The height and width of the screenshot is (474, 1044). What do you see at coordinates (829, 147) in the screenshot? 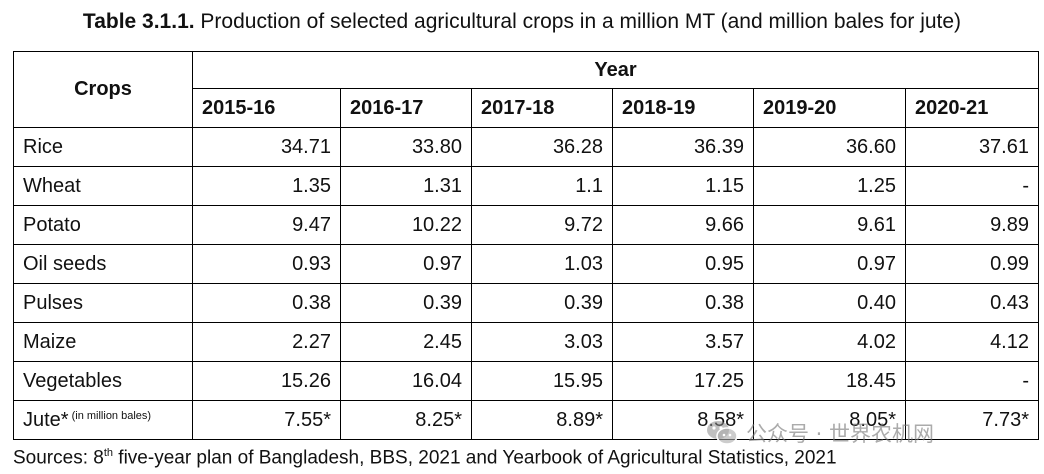
I see `value-cell: 36.60` at bounding box center [829, 147].